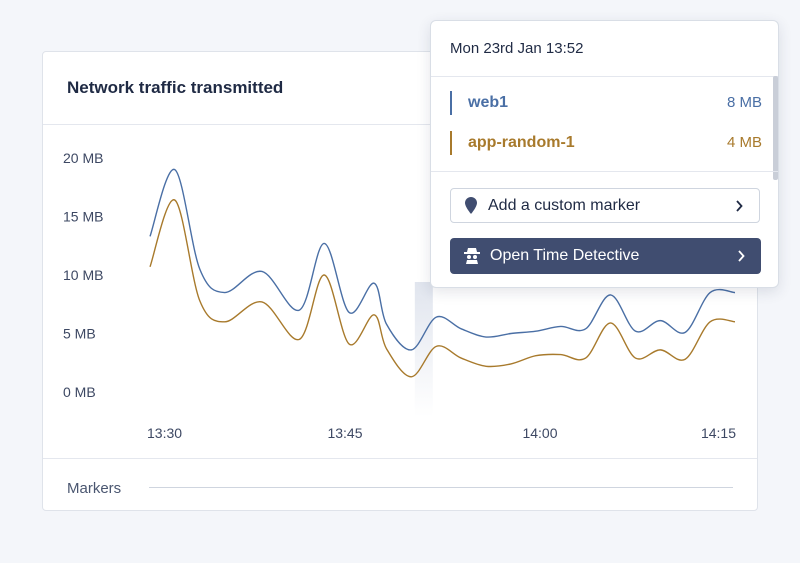  I want to click on markers-track, so click(441, 487).